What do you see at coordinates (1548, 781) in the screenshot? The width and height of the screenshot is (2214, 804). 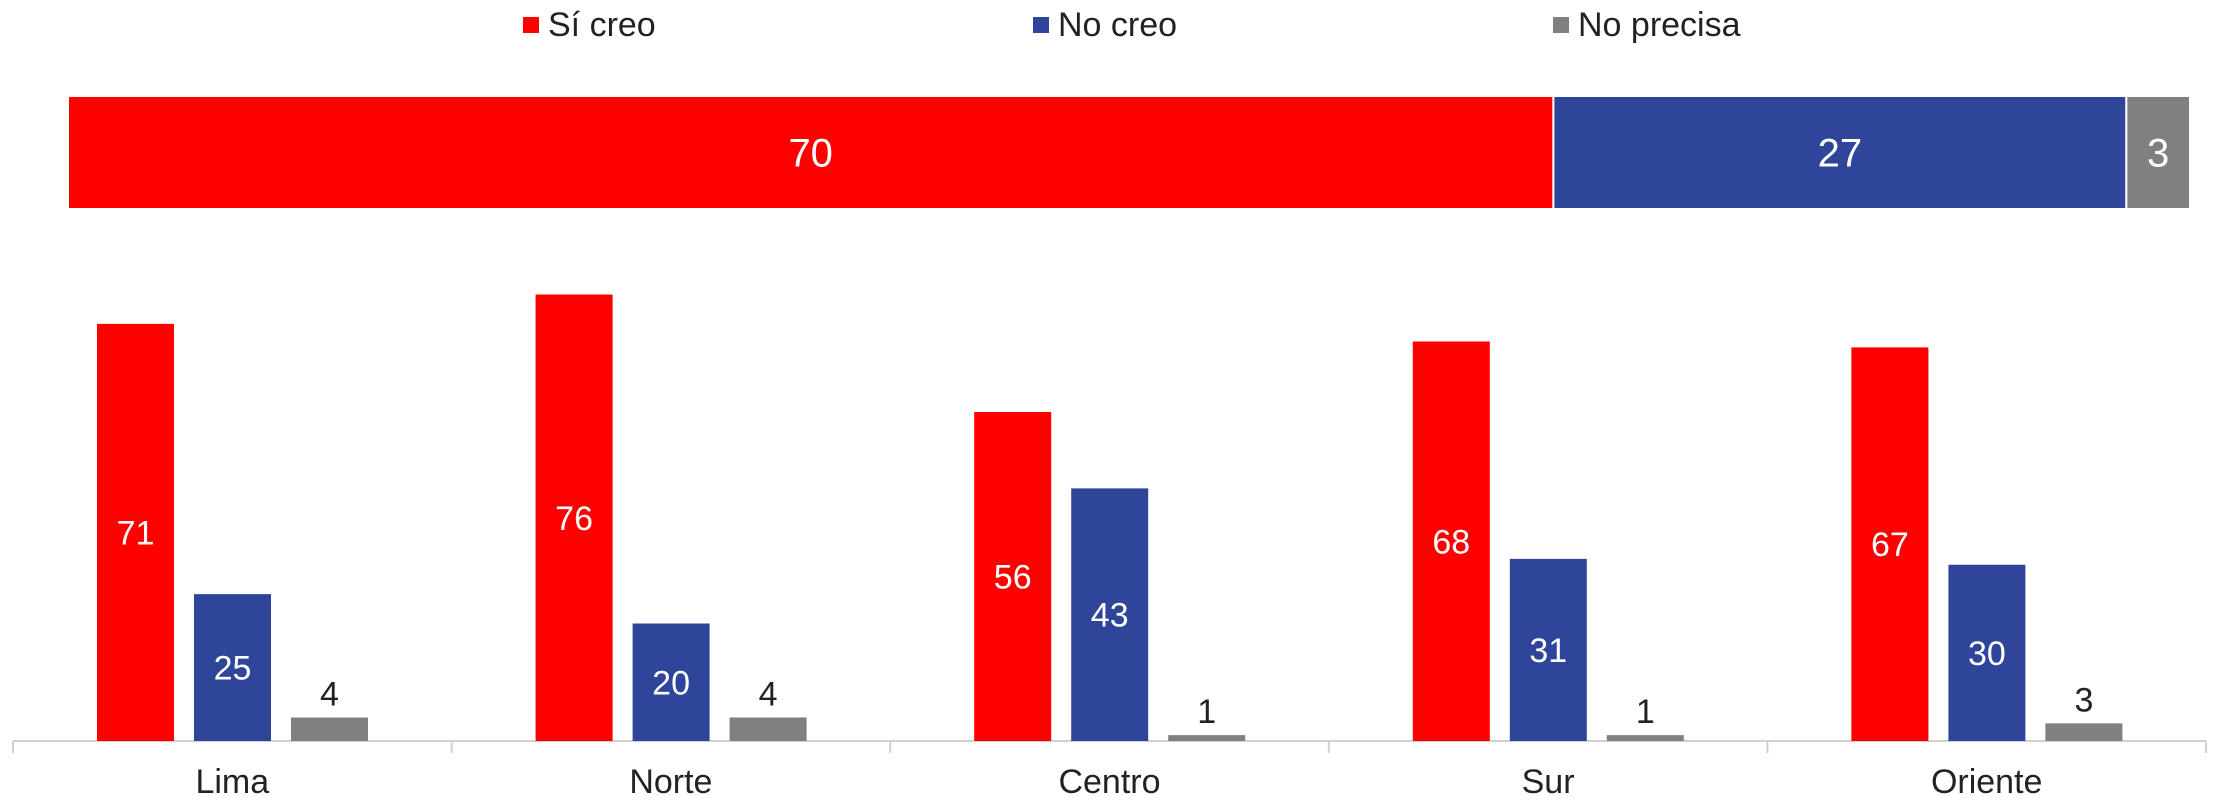 I see `category-label-sur: Sur` at bounding box center [1548, 781].